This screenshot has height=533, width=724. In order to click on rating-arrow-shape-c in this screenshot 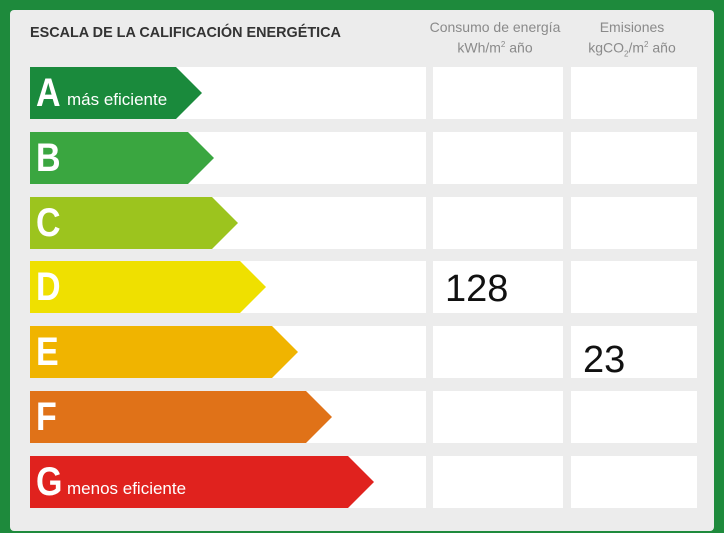, I will do `click(134, 223)`.